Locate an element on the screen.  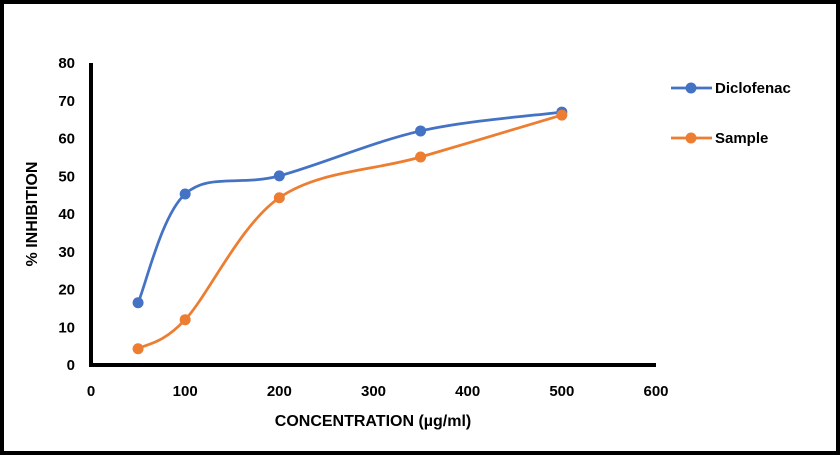
y-tick-label: 30 is located at coordinates (66, 252).